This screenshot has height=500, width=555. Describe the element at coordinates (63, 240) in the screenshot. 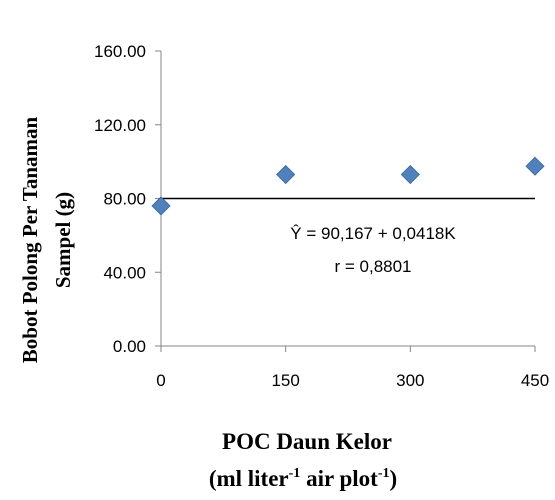

I see `y-axis-title-line2: Sampel (g)` at that location.